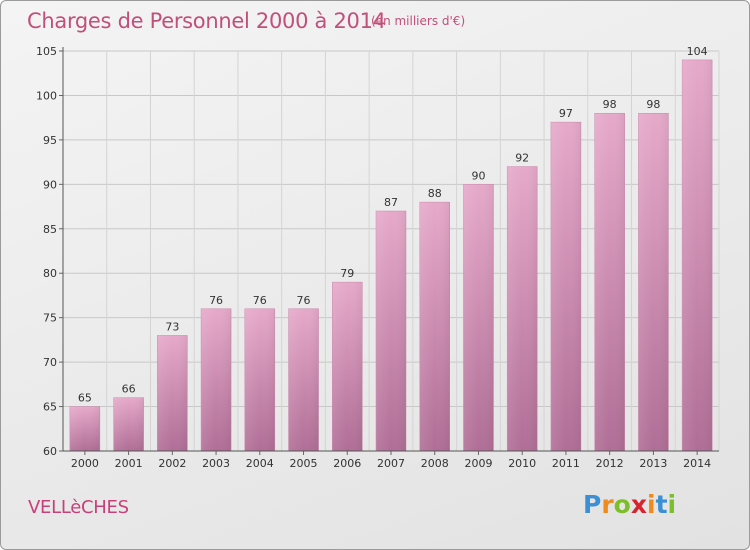 The height and width of the screenshot is (550, 750). Describe the element at coordinates (50, 140) in the screenshot. I see `y-tick-label: 95` at that location.